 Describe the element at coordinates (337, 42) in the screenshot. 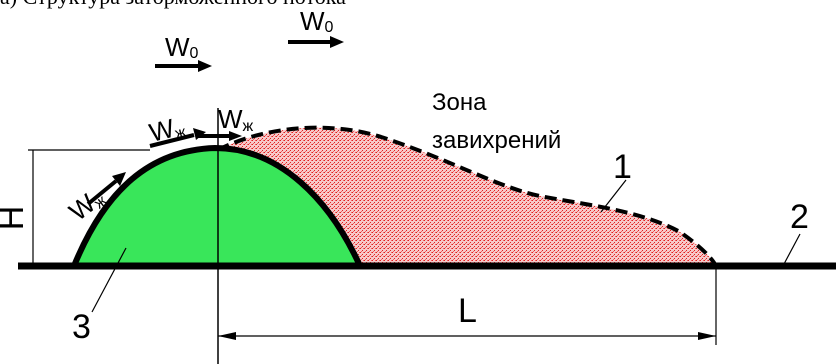

I see `w0-right-arrowhead` at that location.